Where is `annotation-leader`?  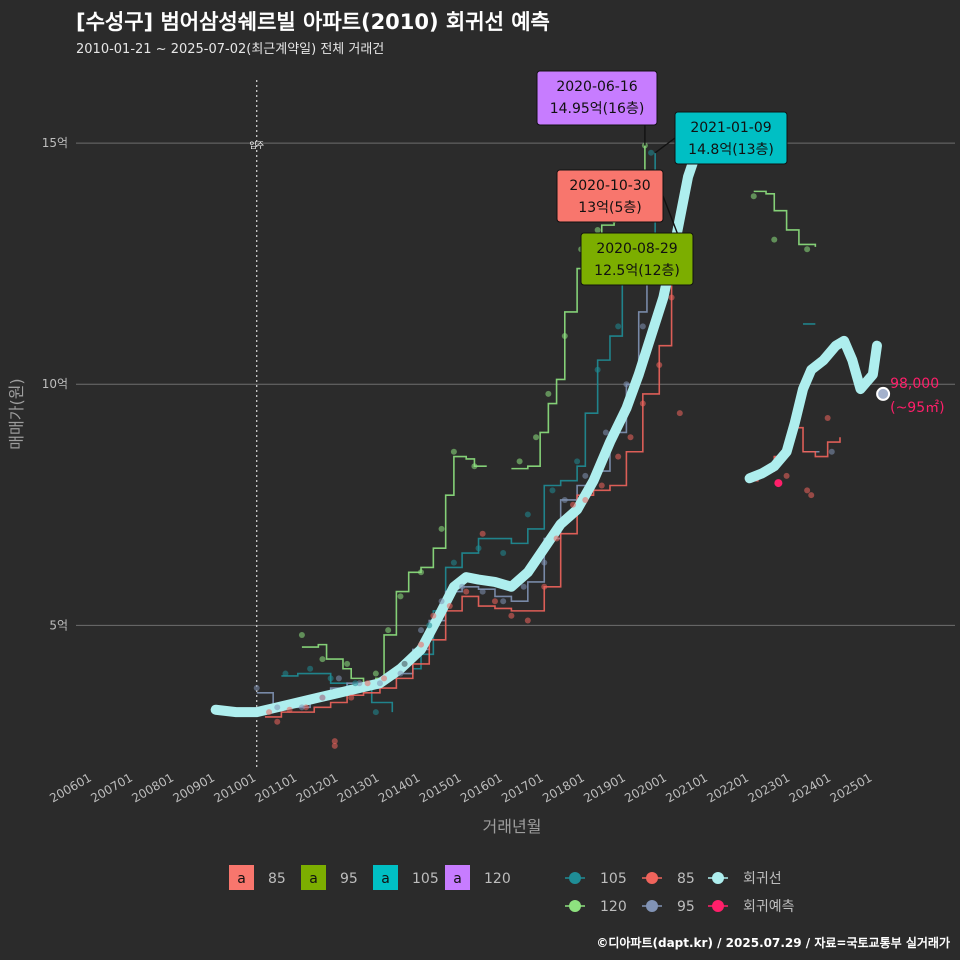 annotation-leader is located at coordinates (671, 217).